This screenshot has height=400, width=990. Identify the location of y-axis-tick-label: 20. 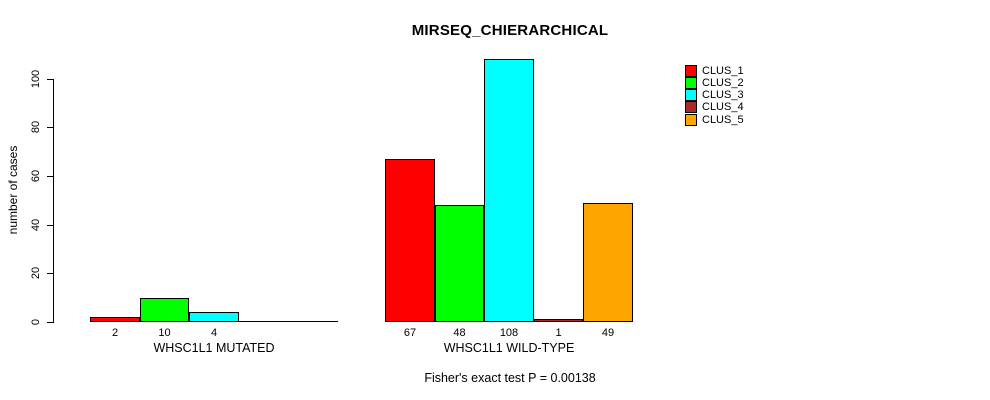
(36, 273).